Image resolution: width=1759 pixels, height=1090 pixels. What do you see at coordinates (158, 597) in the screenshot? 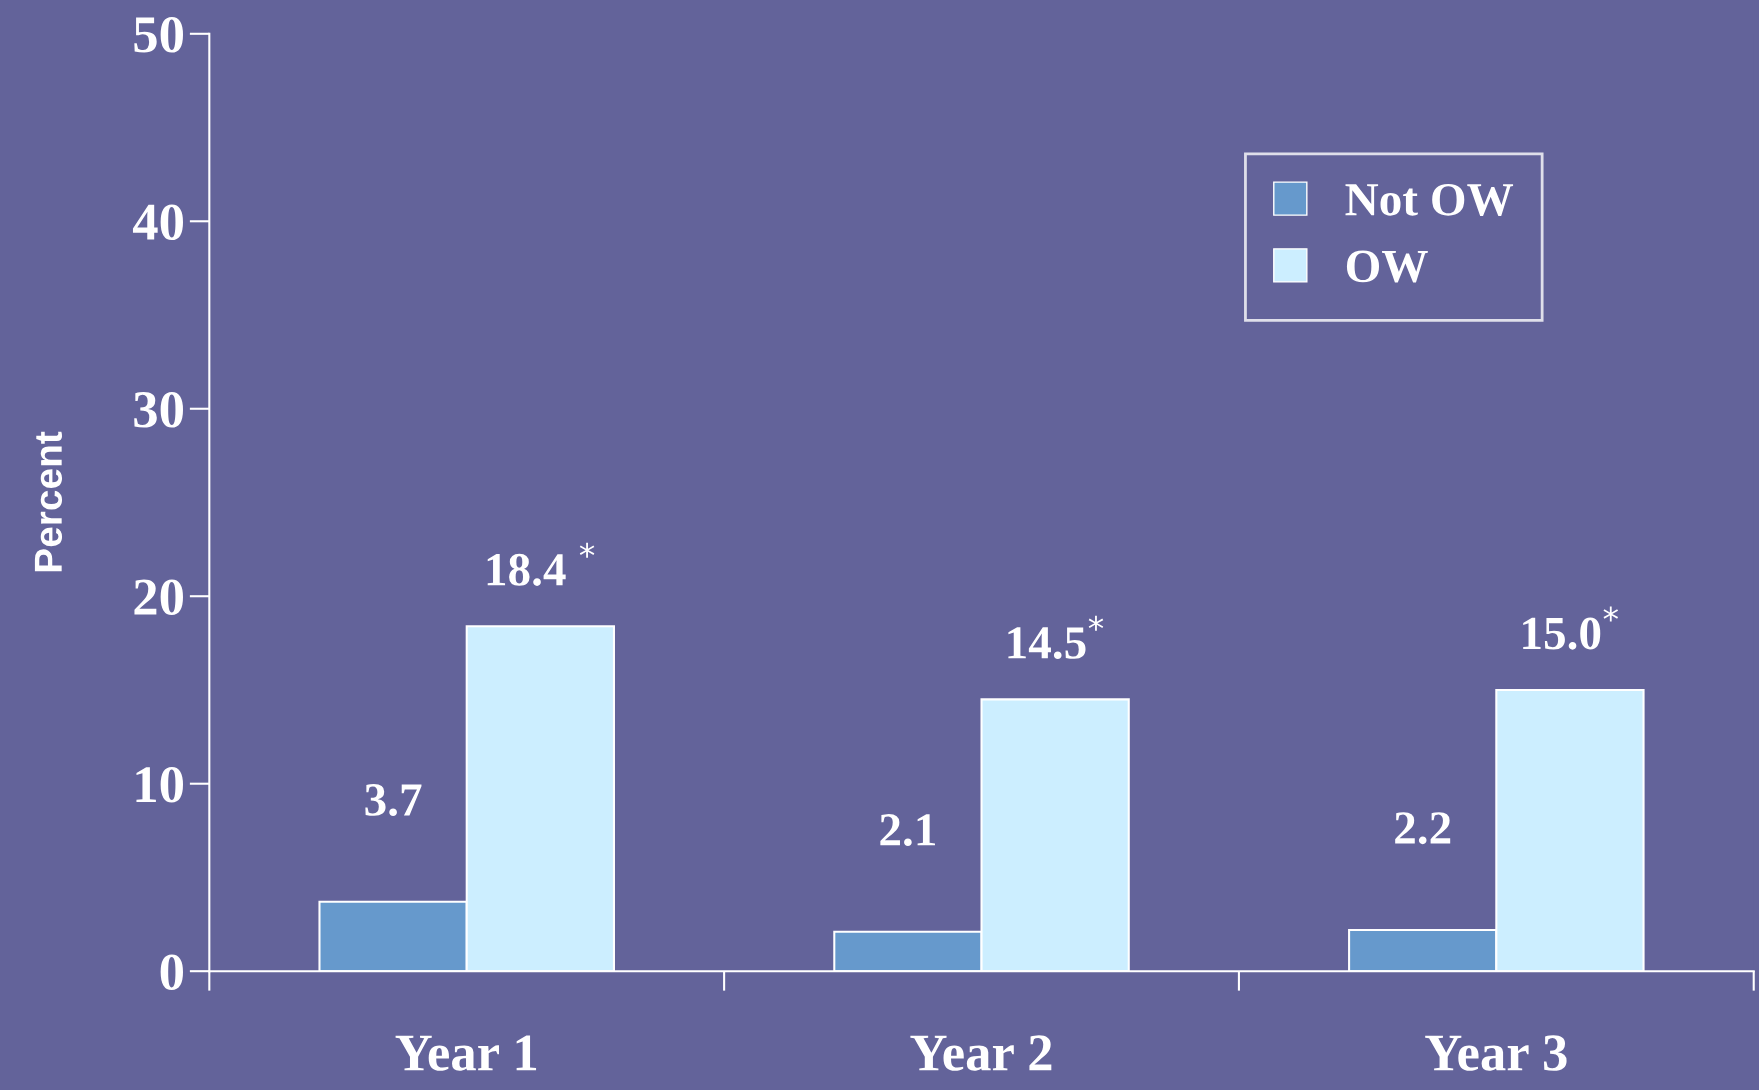
I see `y-tick-label: 20` at bounding box center [158, 597].